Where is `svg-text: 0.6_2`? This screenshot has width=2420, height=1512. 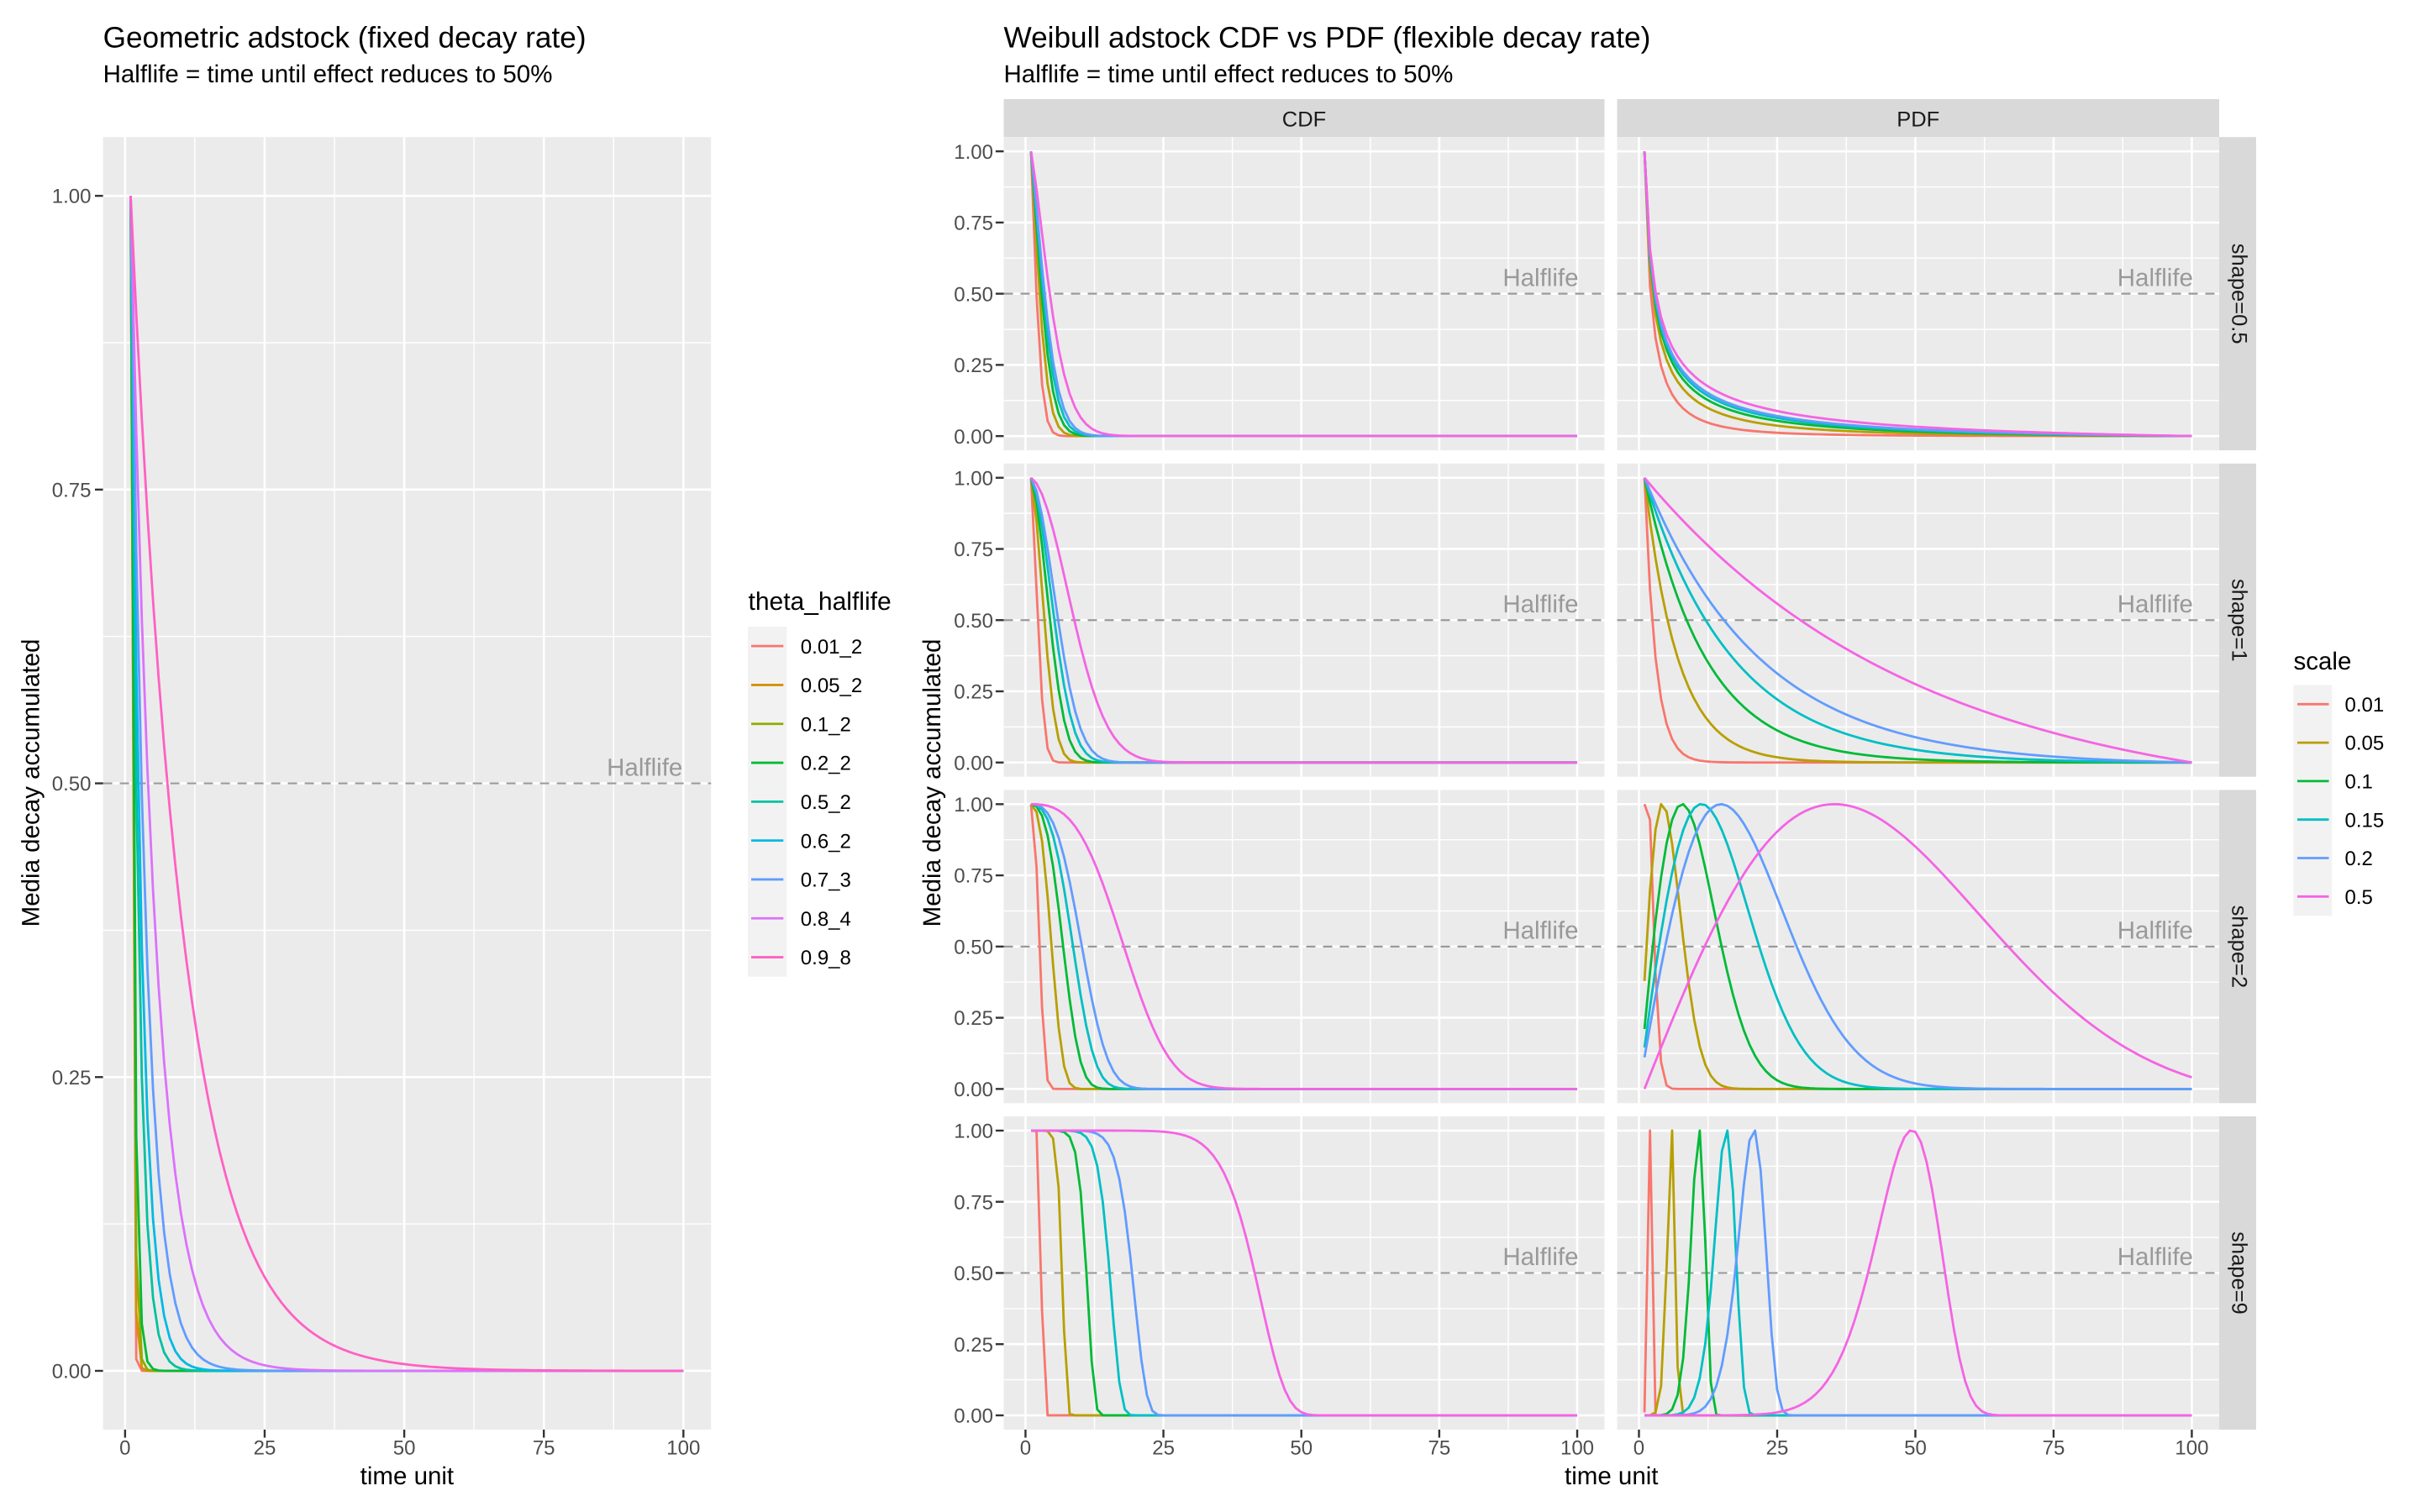 svg-text: 0.6_2 is located at coordinates (826, 841).